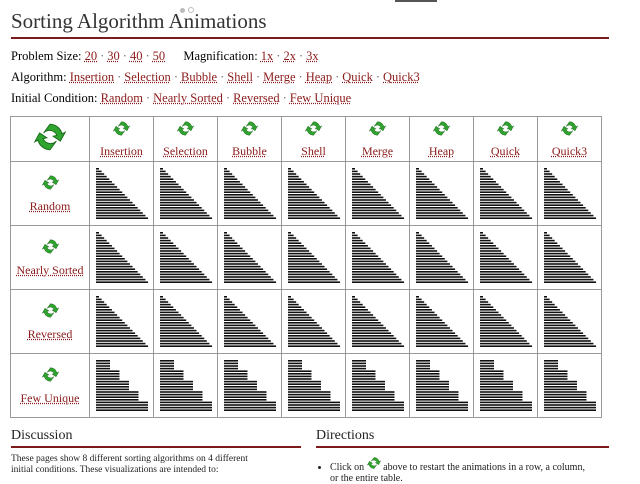 The width and height of the screenshot is (640, 484). I want to click on table-row: Nearly Sorted, so click(306, 257).